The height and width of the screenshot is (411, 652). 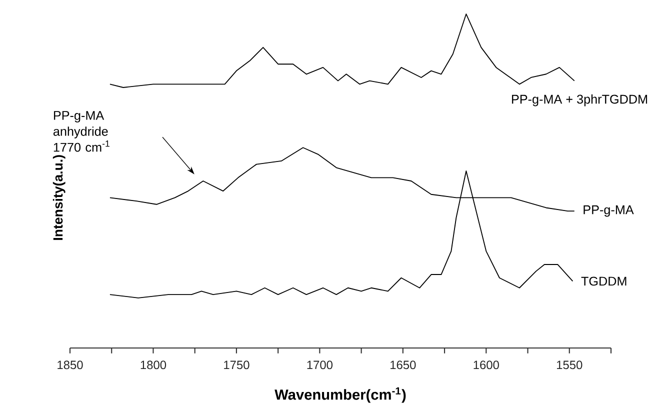 I want to click on x-tick-label: 1750, so click(x=237, y=365).